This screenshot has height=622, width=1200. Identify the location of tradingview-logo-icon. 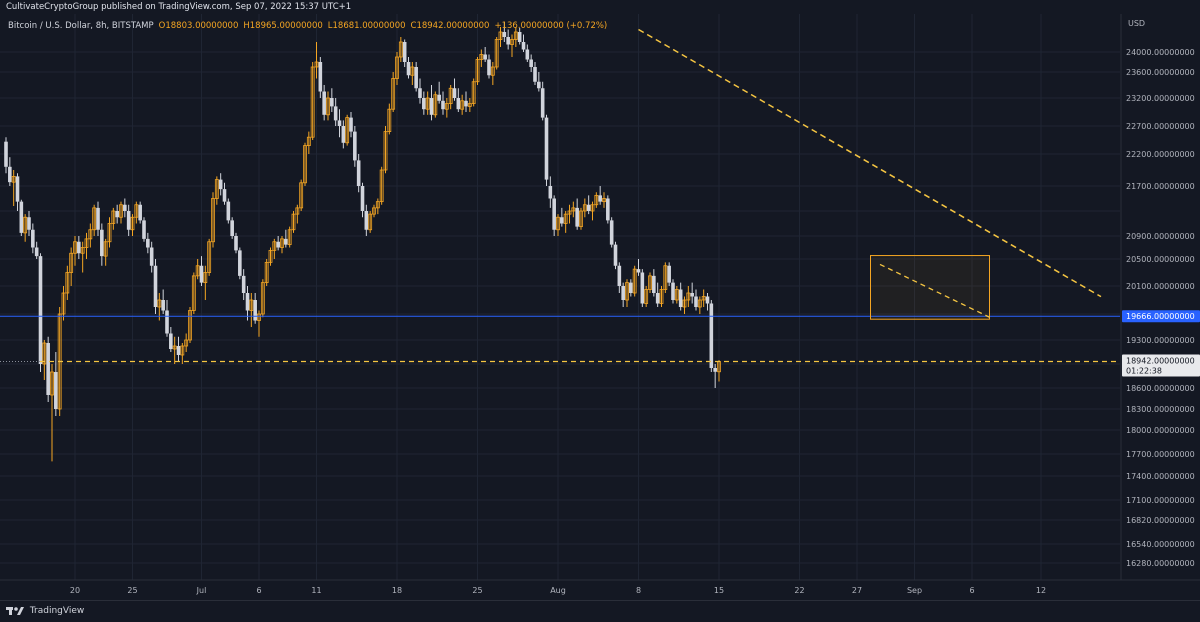
(15, 610).